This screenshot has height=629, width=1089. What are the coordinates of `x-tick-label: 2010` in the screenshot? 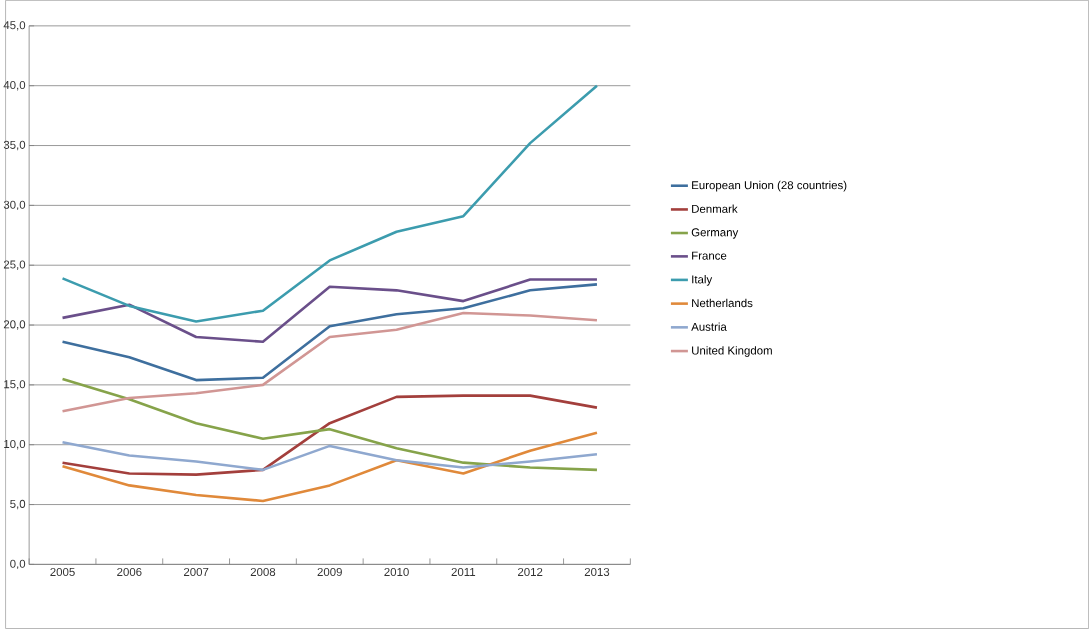 It's located at (396, 572).